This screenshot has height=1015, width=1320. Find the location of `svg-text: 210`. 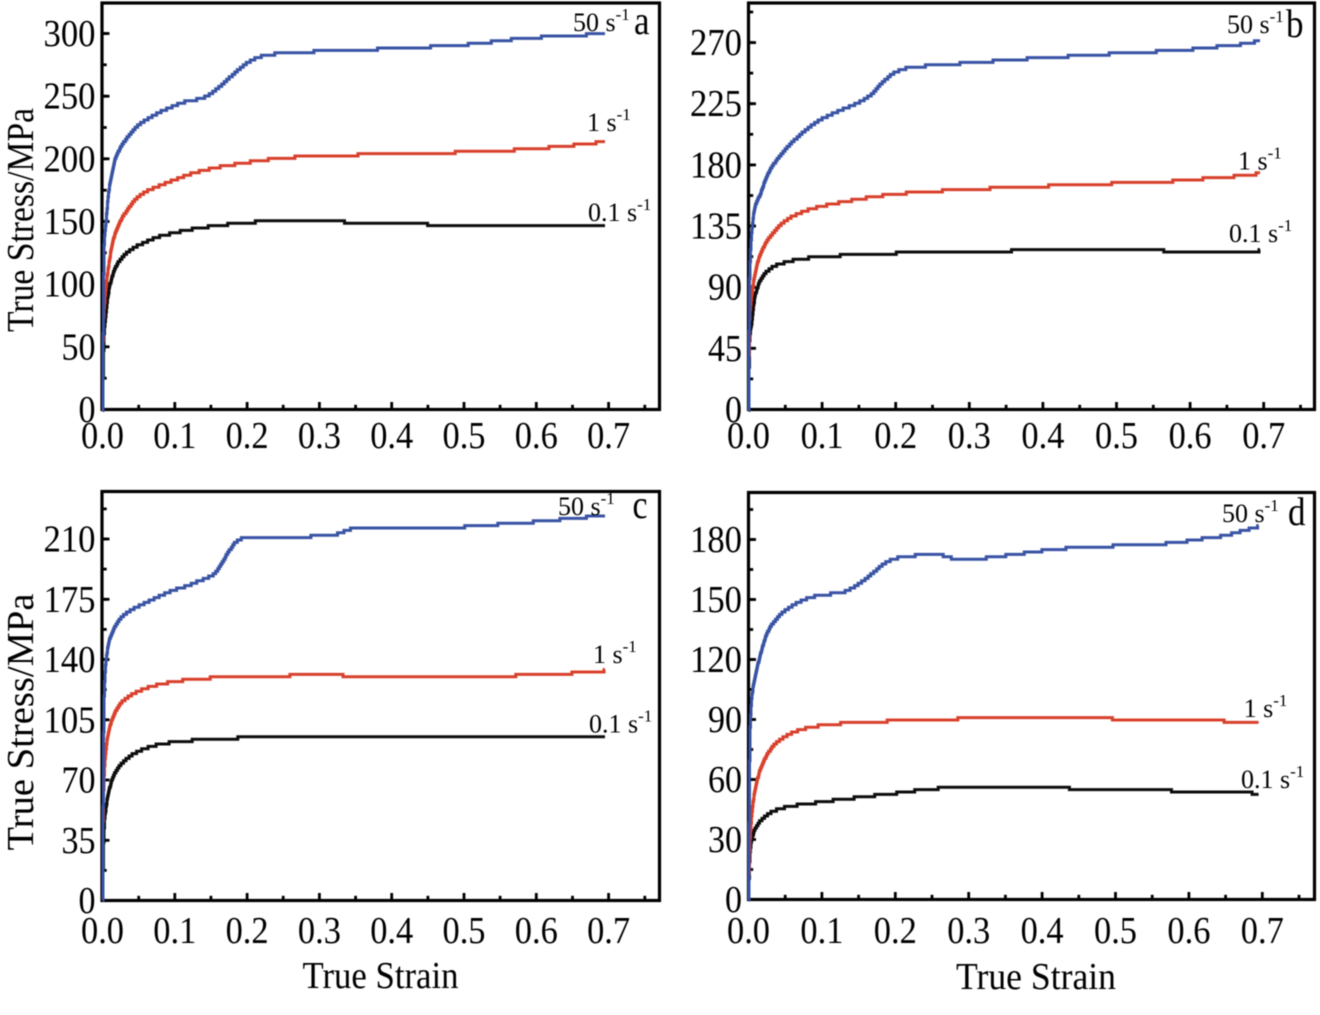

svg-text: 210 is located at coordinates (70, 540).